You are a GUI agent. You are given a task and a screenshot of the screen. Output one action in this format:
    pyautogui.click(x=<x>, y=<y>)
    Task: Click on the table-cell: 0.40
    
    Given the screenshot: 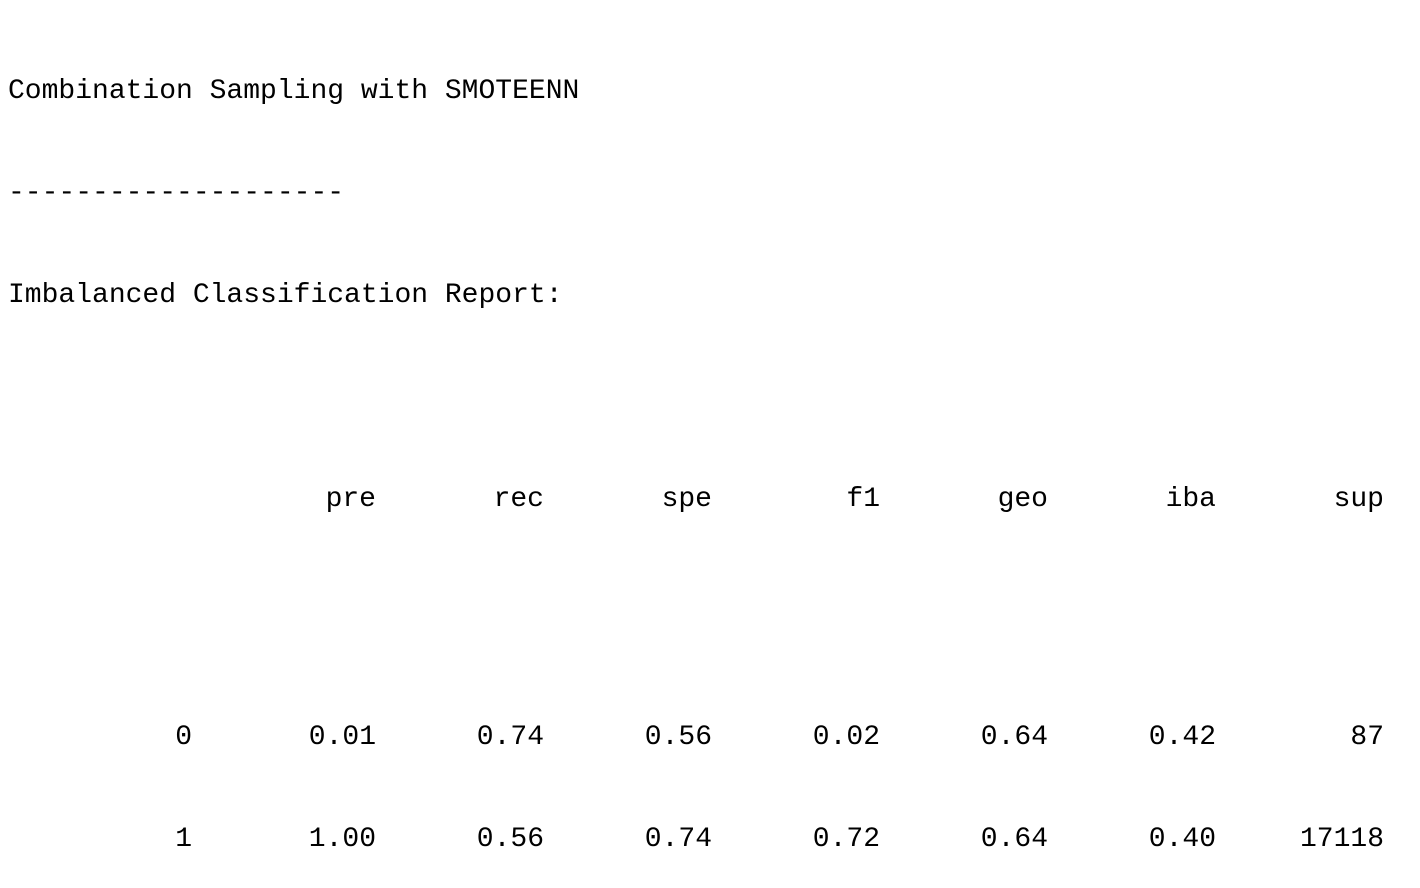 What is the action you would take?
    pyautogui.click(x=1182, y=839)
    